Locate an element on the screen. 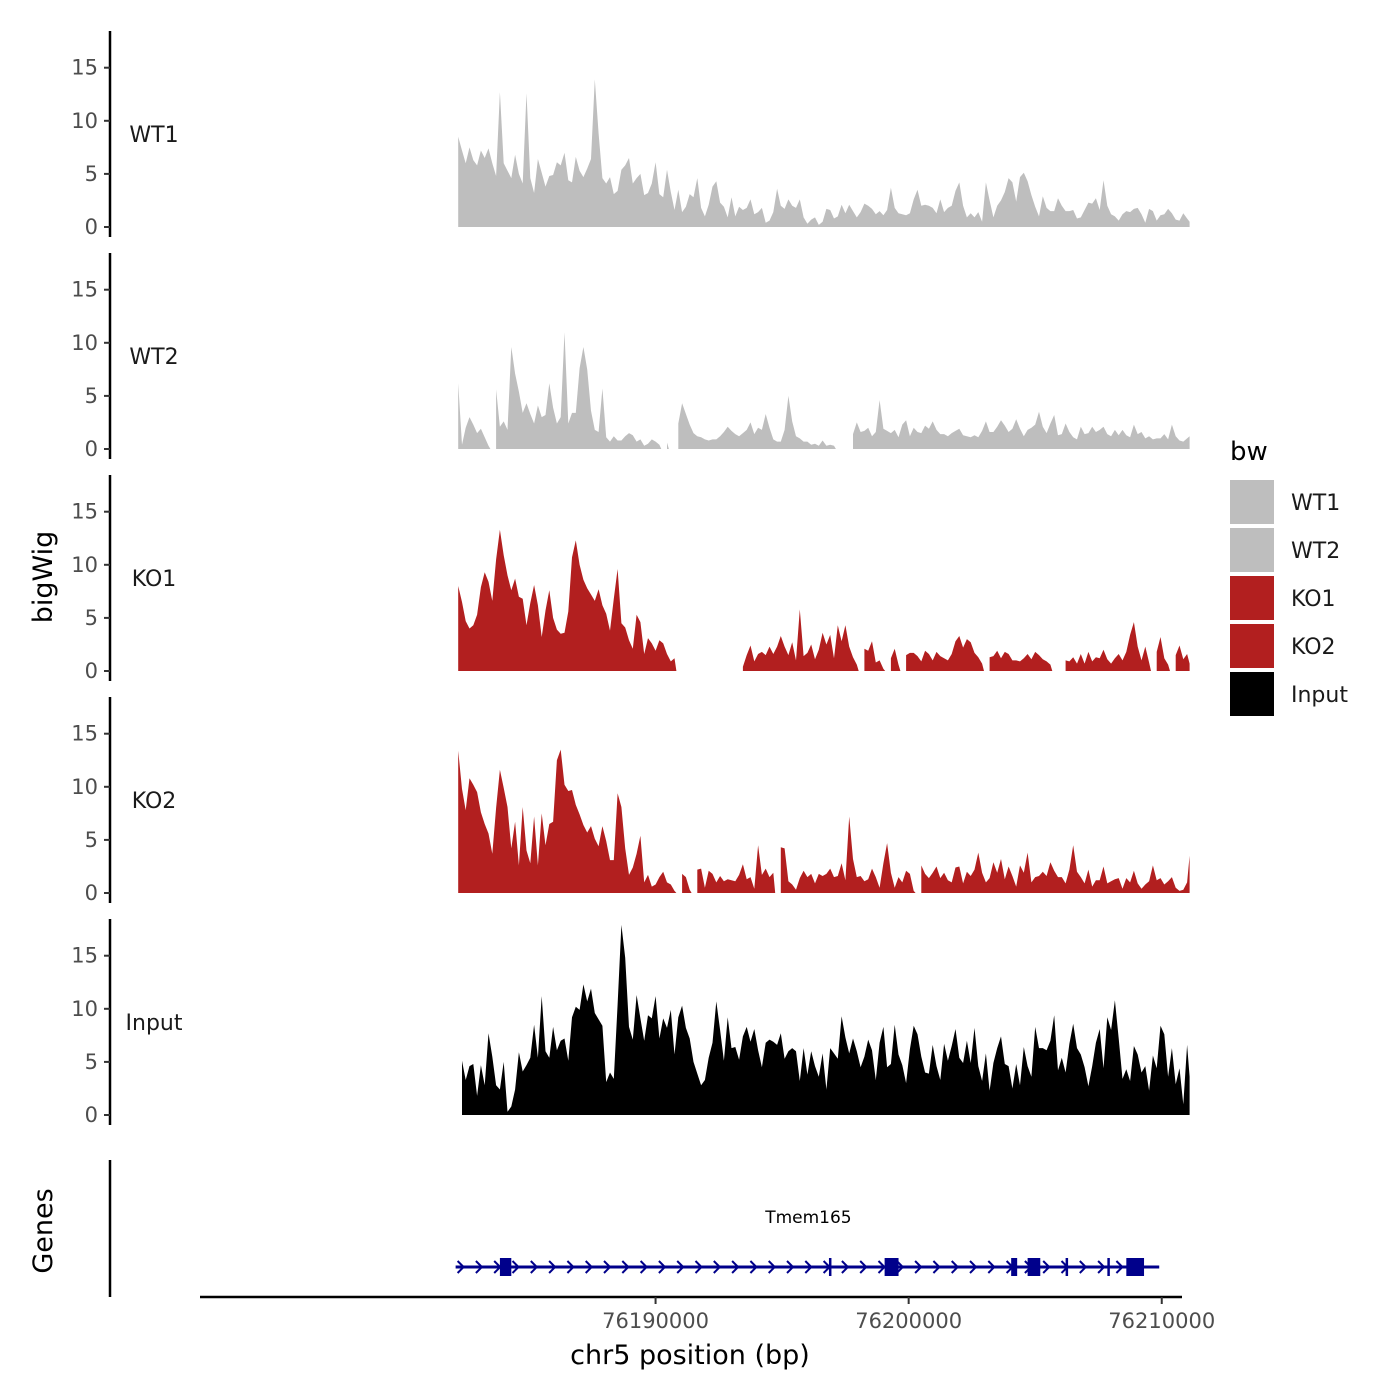 The width and height of the screenshot is (1400, 1400). y-axis-title: bigWig is located at coordinates (43, 577).